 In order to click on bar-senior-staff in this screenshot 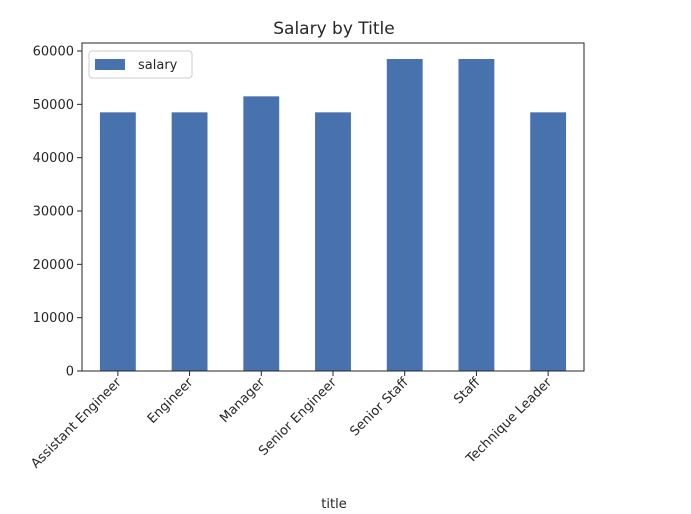, I will do `click(404, 215)`.